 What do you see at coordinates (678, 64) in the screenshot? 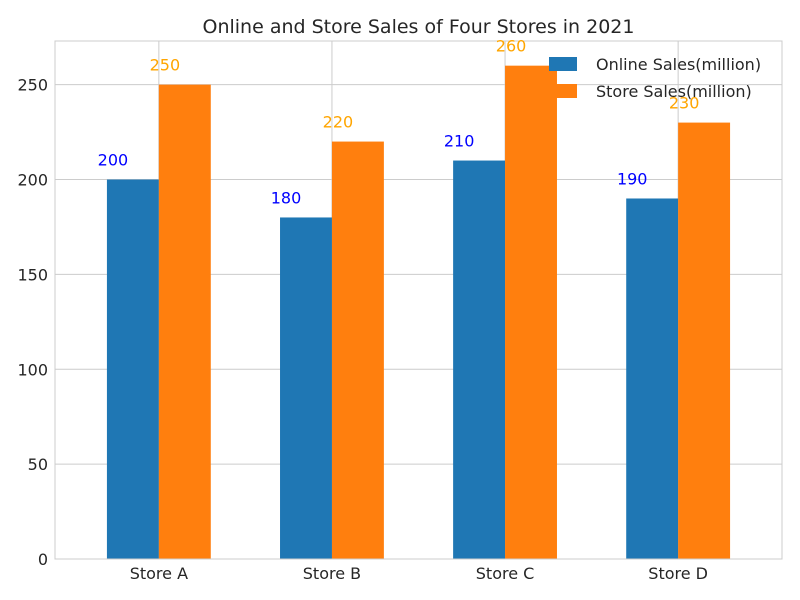
I see `legend-label: Online Sales(million)` at bounding box center [678, 64].